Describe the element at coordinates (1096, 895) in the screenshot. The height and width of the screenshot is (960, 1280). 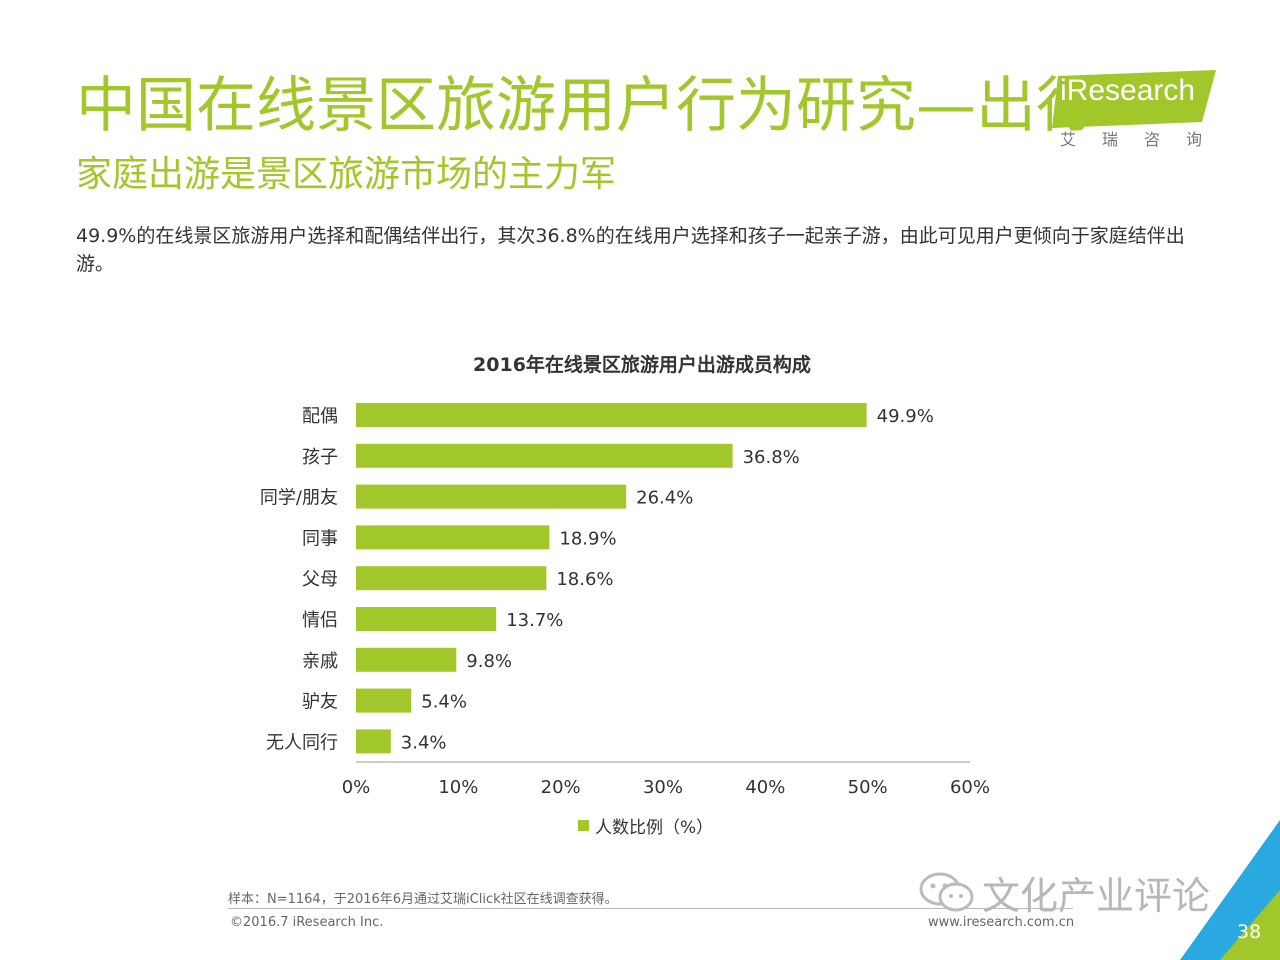
I see `watermark-text: 文化产业评论` at that location.